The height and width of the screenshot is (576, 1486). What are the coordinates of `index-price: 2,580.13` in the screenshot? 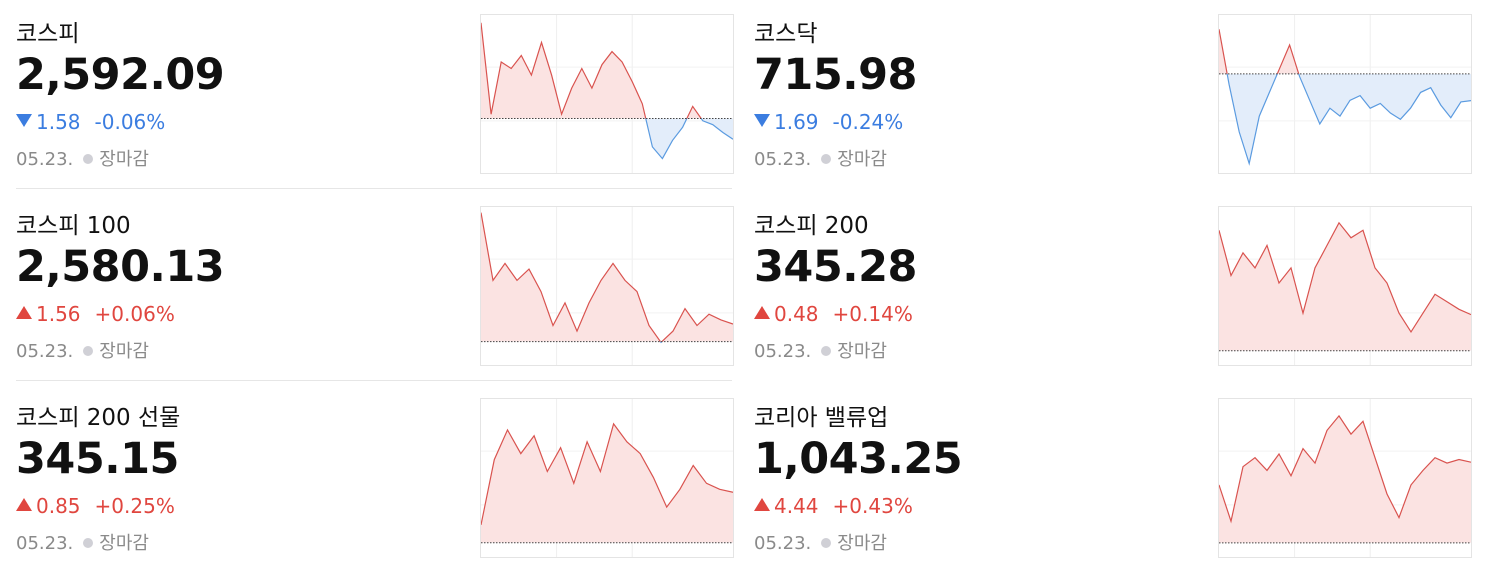 It's located at (120, 267).